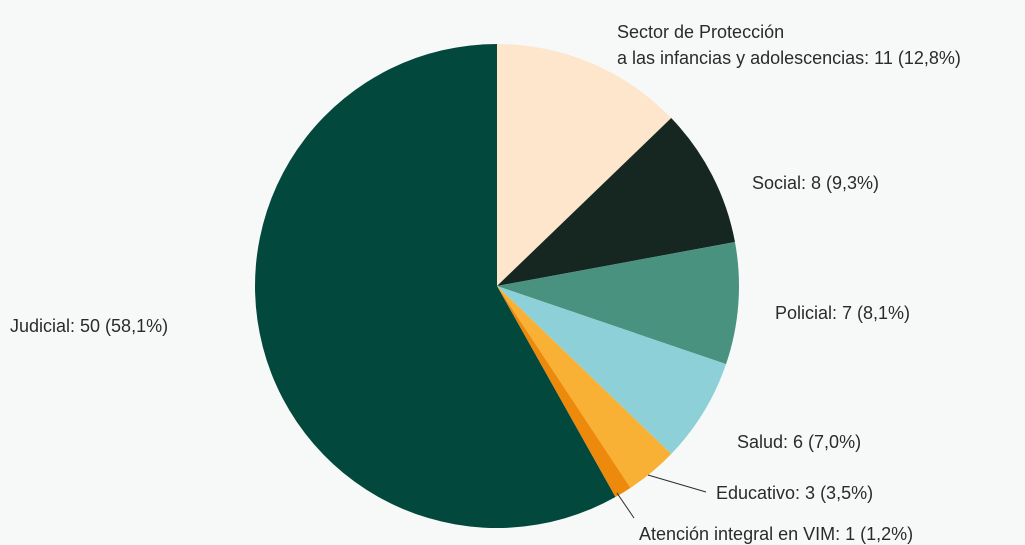 This screenshot has width=1025, height=545. What do you see at coordinates (677, 483) in the screenshot?
I see `leader-line-educativo` at bounding box center [677, 483].